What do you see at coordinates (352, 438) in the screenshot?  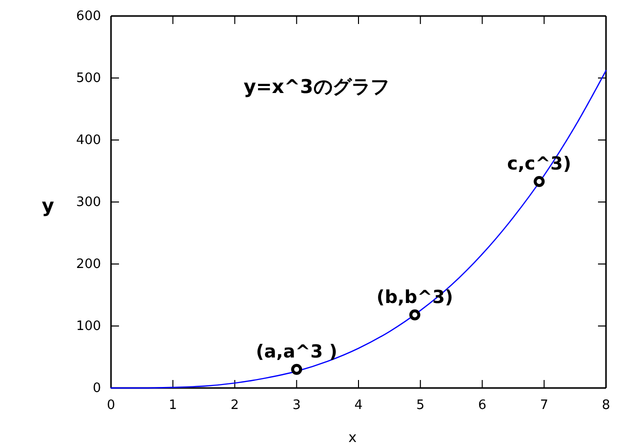 I see `x-axis-title: x` at bounding box center [352, 438].